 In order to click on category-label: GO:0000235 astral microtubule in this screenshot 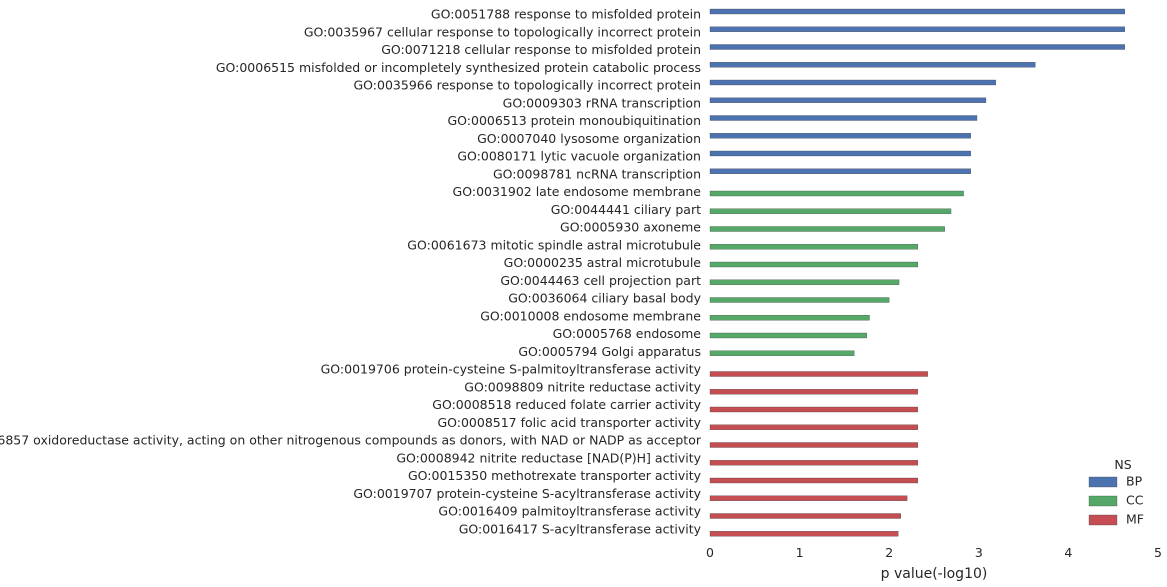, I will do `click(603, 262)`.